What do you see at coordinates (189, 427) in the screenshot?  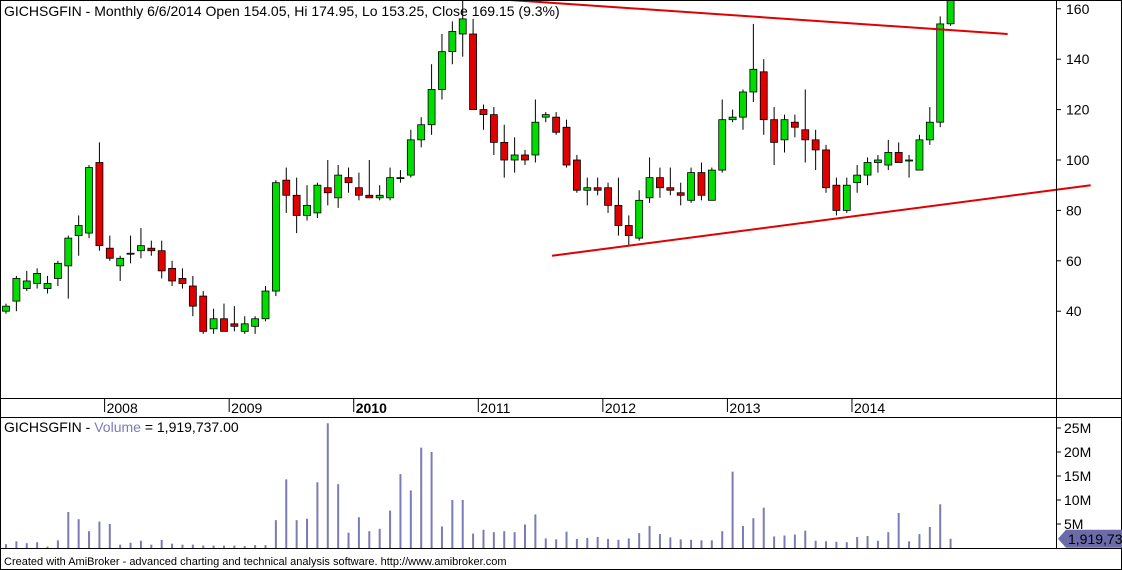 I see `volume-value: = 1,919,737.00` at bounding box center [189, 427].